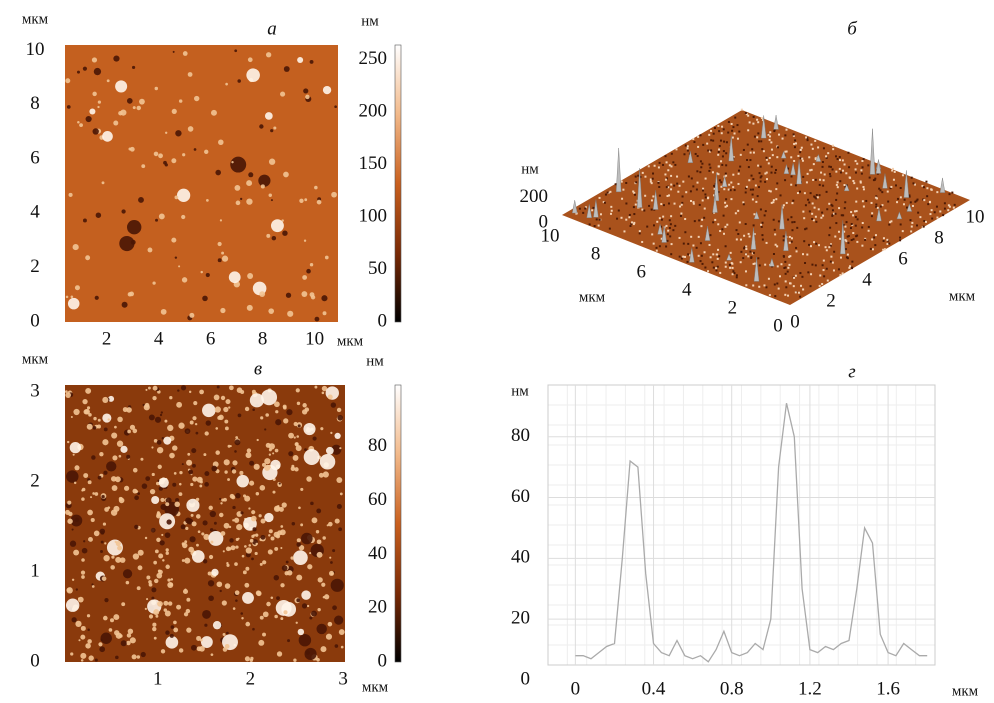 This screenshot has height=703, width=994. I want to click on z-tick-label: 0, so click(544, 221).